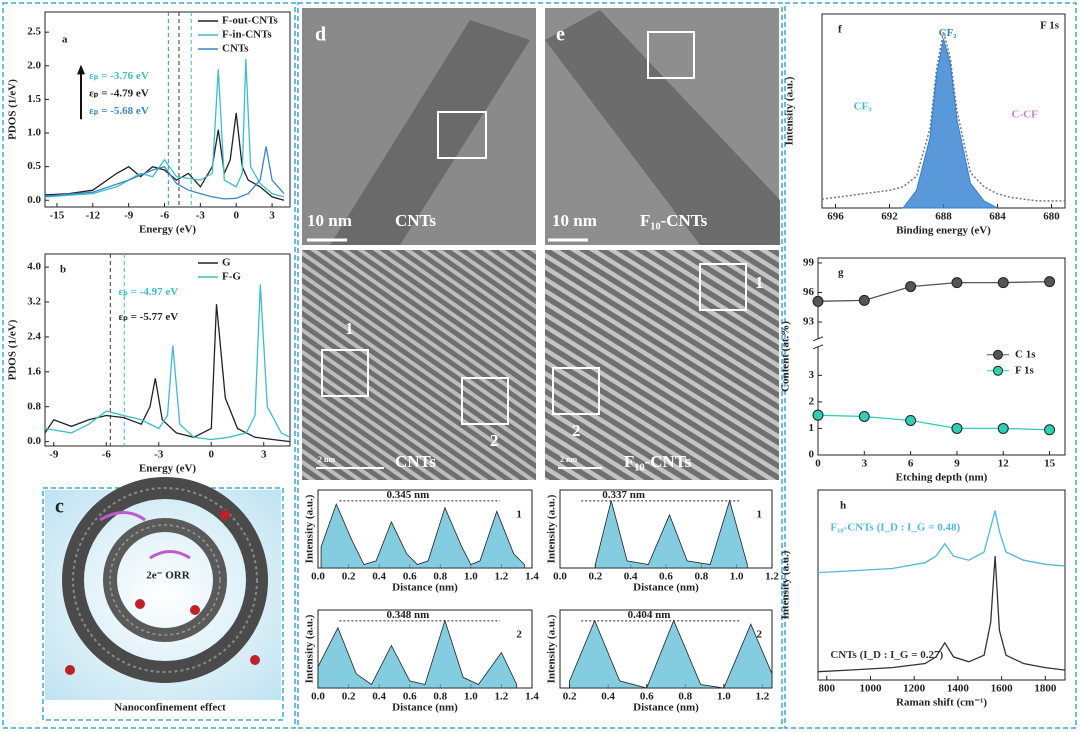  What do you see at coordinates (34, 406) in the screenshot?
I see `y-tick-label: 0.8` at bounding box center [34, 406].